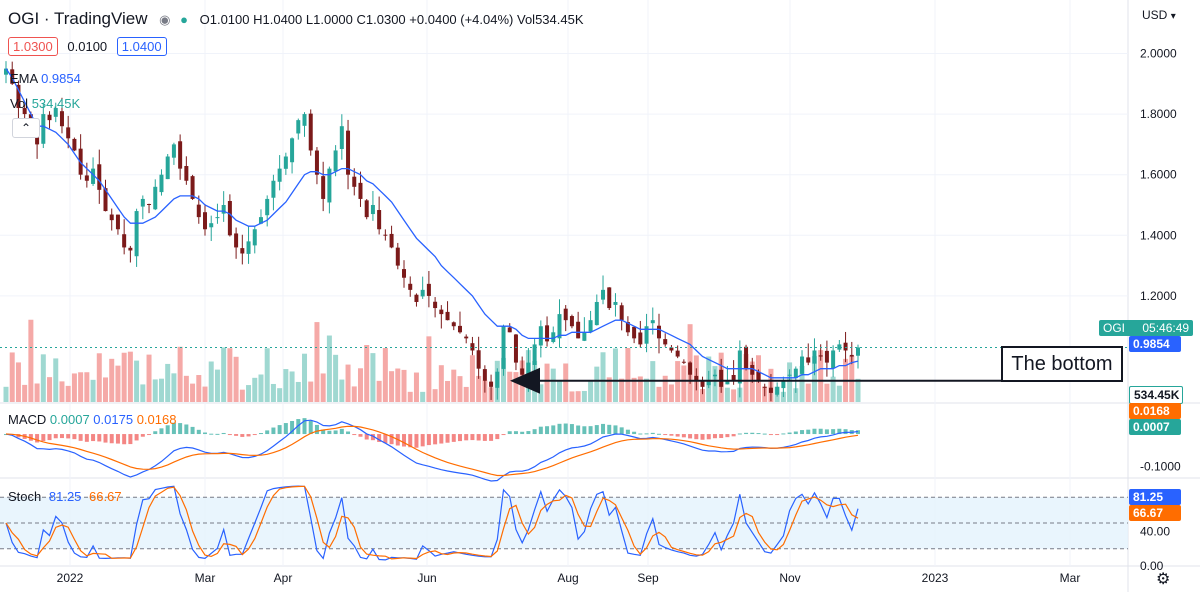 The width and height of the screenshot is (1200, 592). What do you see at coordinates (156, 419) in the screenshot?
I see `macd-v3: 0.0168` at bounding box center [156, 419].